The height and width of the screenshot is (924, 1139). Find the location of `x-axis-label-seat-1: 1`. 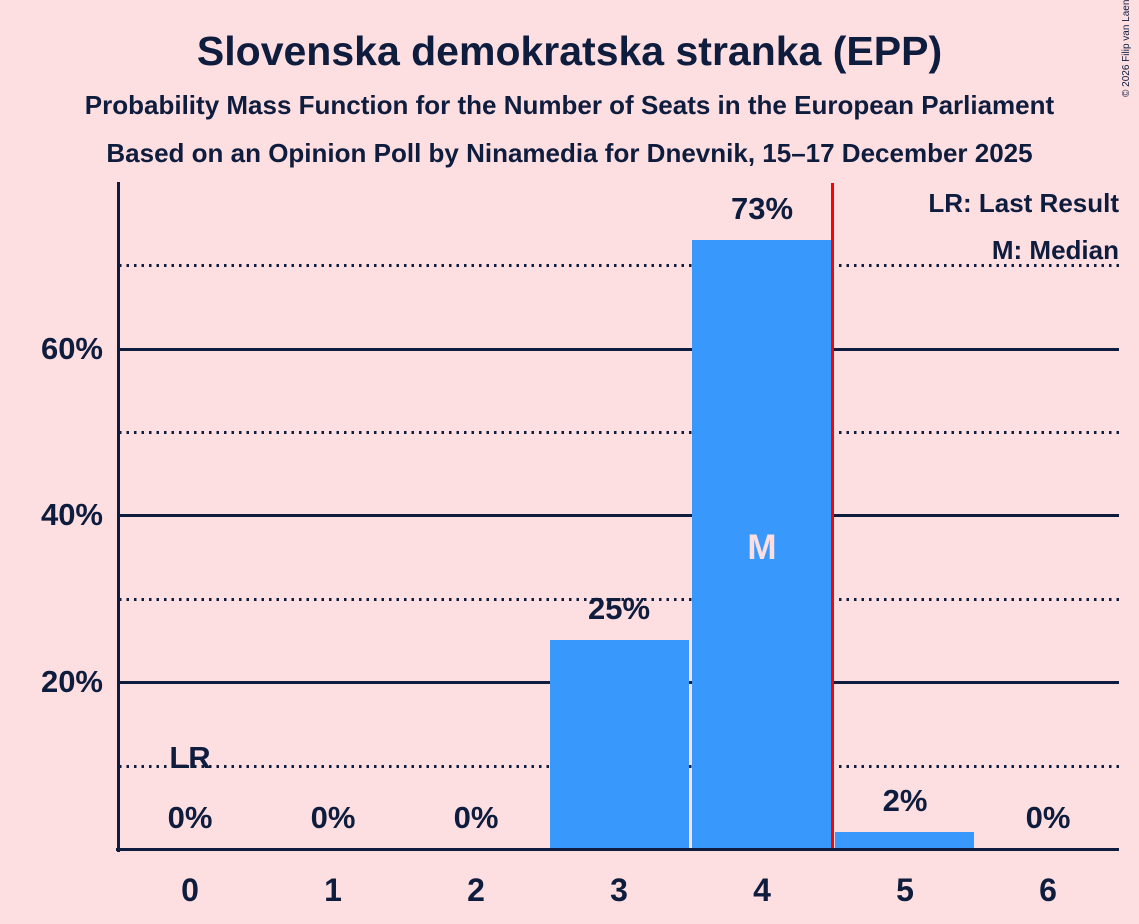

x-axis-label-seat-1: 1 is located at coordinates (333, 890).